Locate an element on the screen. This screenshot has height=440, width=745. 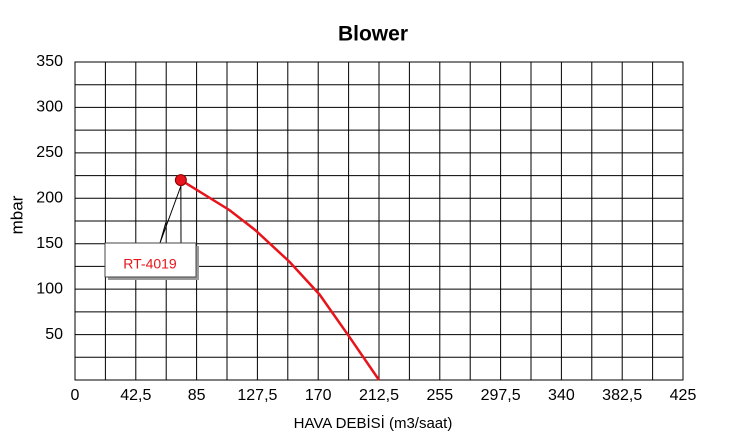
y-tick-label: 150 is located at coordinates (49, 243).